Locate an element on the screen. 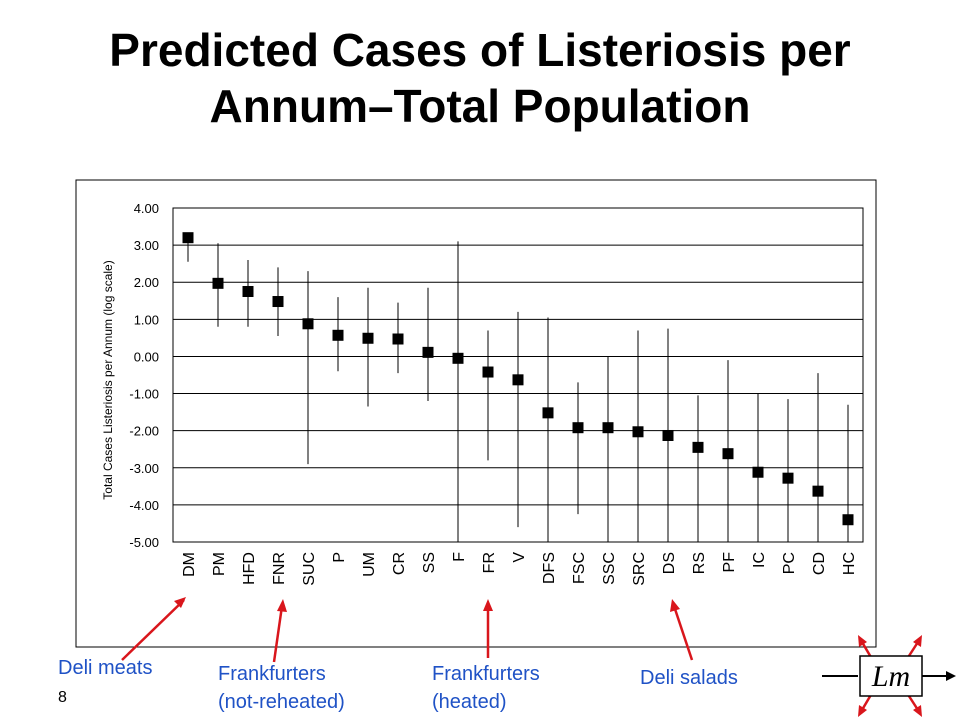 The image size is (960, 720). x-category-label: V is located at coordinates (519, 557).